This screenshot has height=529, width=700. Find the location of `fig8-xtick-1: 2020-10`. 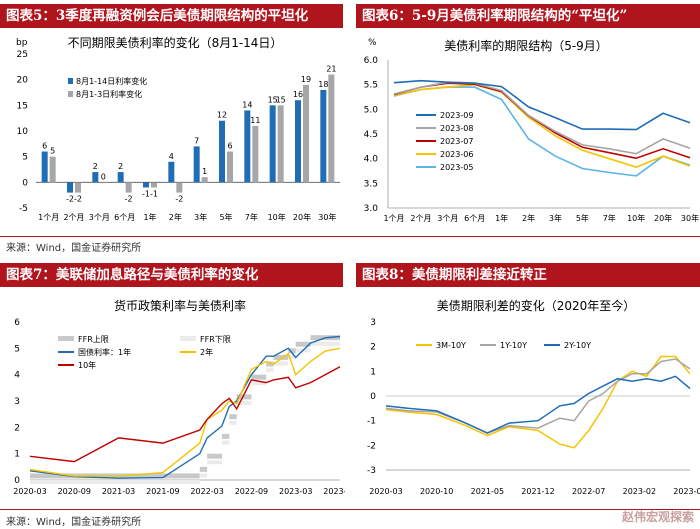

fig8-xtick-1: 2020-10 is located at coordinates (436, 491).